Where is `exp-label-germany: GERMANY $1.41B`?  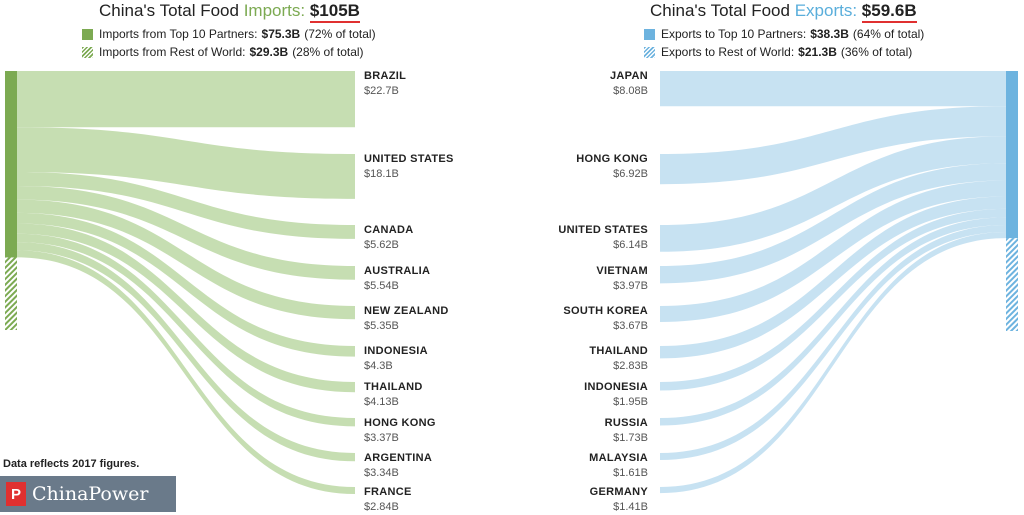
exp-label-germany: GERMANY $1.41B is located at coordinates (619, 500).